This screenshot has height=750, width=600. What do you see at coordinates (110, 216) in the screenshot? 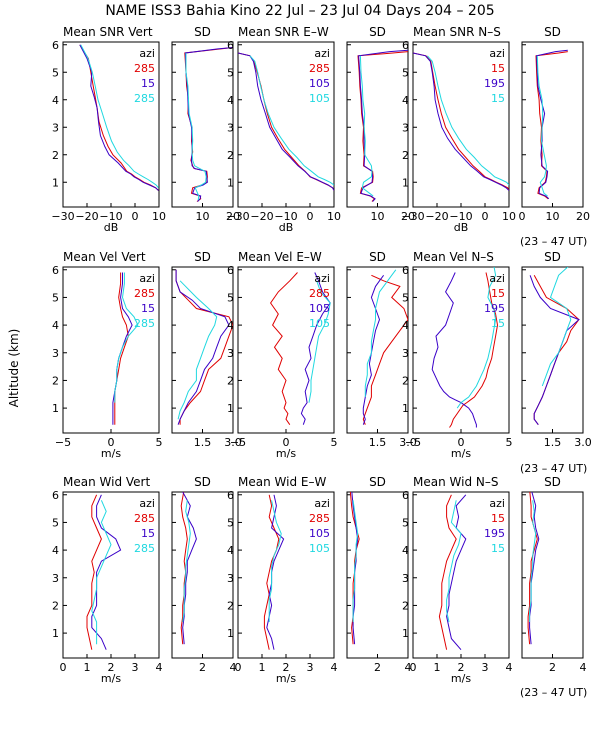
I see `x-tick-label: −10` at bounding box center [110, 216].